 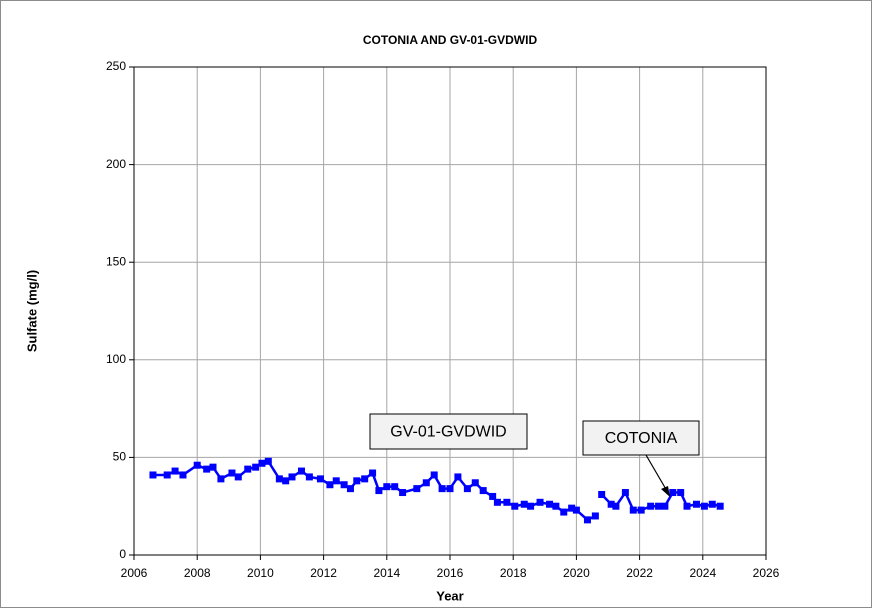 What do you see at coordinates (702, 573) in the screenshot?
I see `x-tick-label: 2024` at bounding box center [702, 573].